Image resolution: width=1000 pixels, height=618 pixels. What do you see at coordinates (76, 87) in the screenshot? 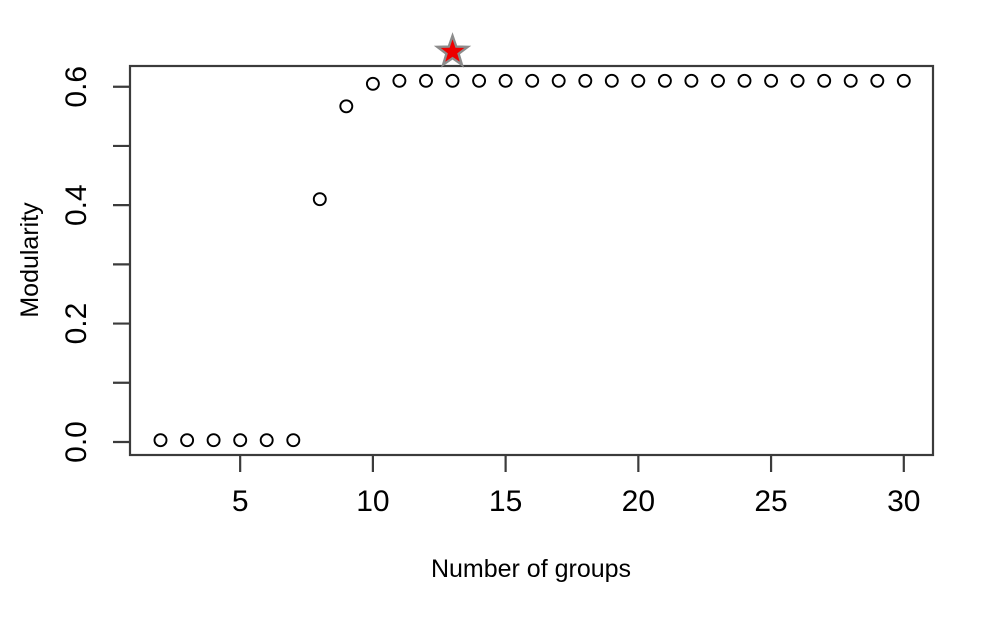
I see `y-tick-label: 0.6` at bounding box center [76, 87].